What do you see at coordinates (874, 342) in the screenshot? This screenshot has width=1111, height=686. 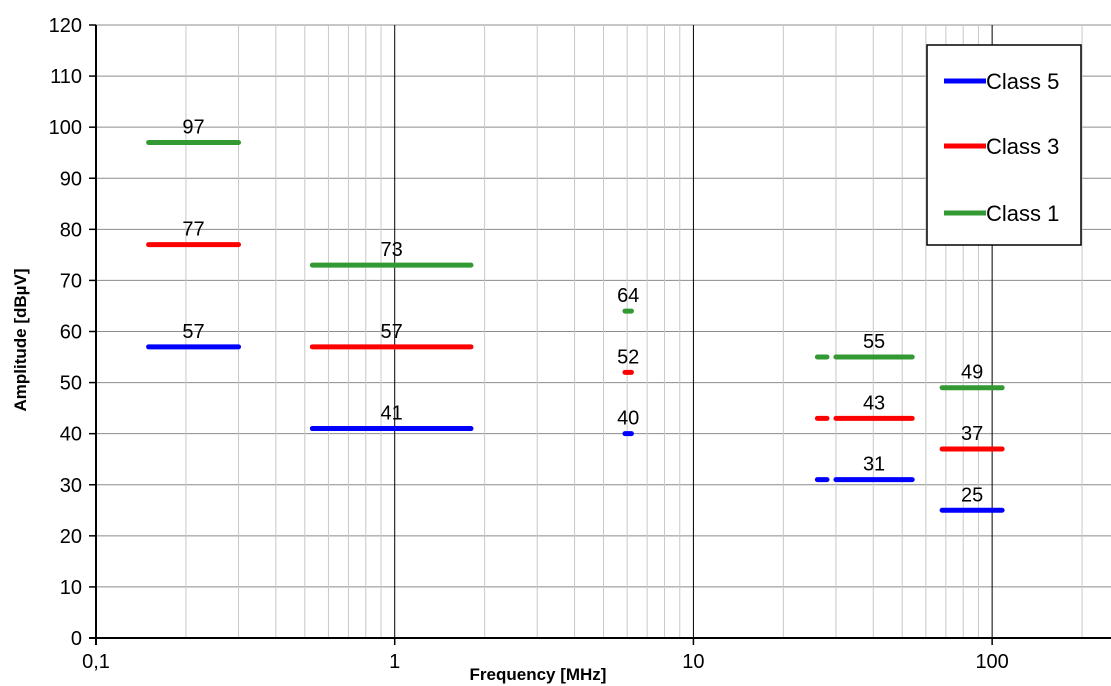 I see `data-label: 55` at bounding box center [874, 342].